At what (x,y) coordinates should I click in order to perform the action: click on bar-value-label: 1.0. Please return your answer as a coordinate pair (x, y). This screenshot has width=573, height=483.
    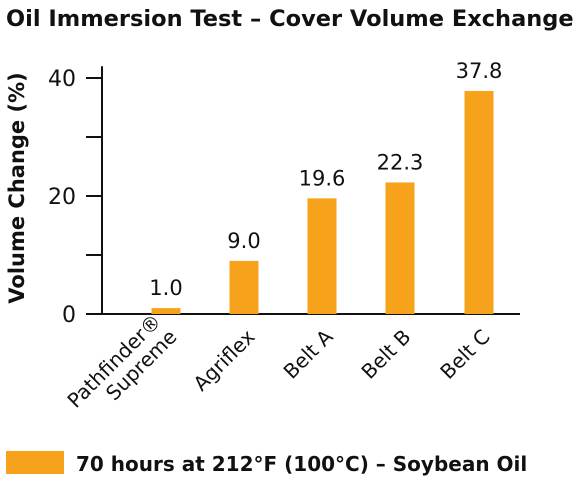
    Looking at the image, I should click on (165, 288).